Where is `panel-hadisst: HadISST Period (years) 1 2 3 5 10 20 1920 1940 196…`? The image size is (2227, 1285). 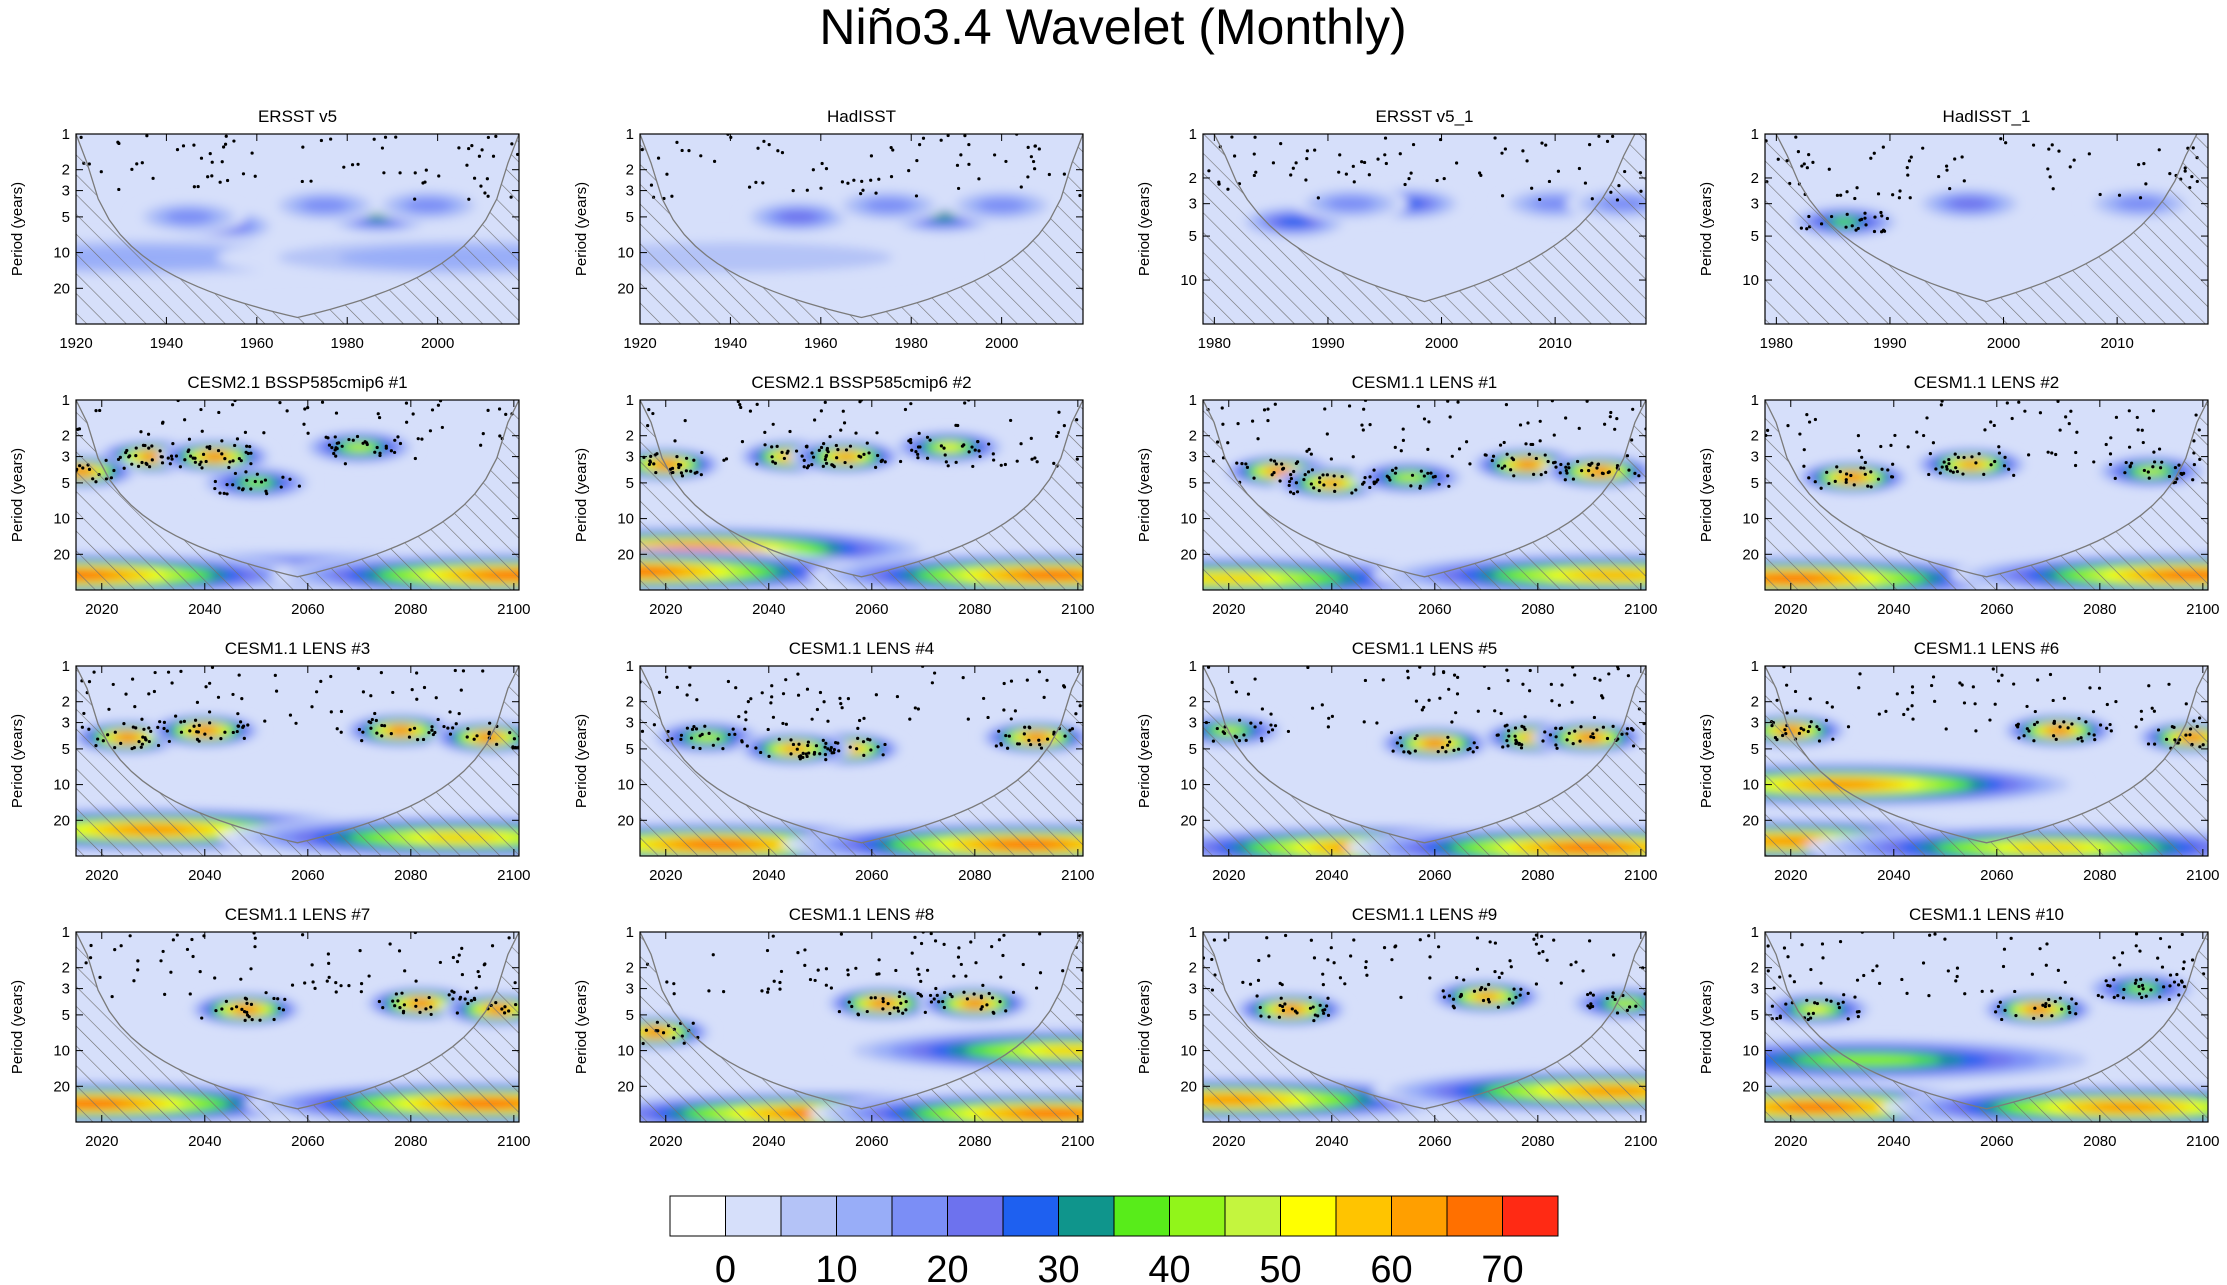 panel-hadisst: HadISST Period (years) 1 2 3 5 10 20 1920 1940 196… is located at coordinates (828, 229).